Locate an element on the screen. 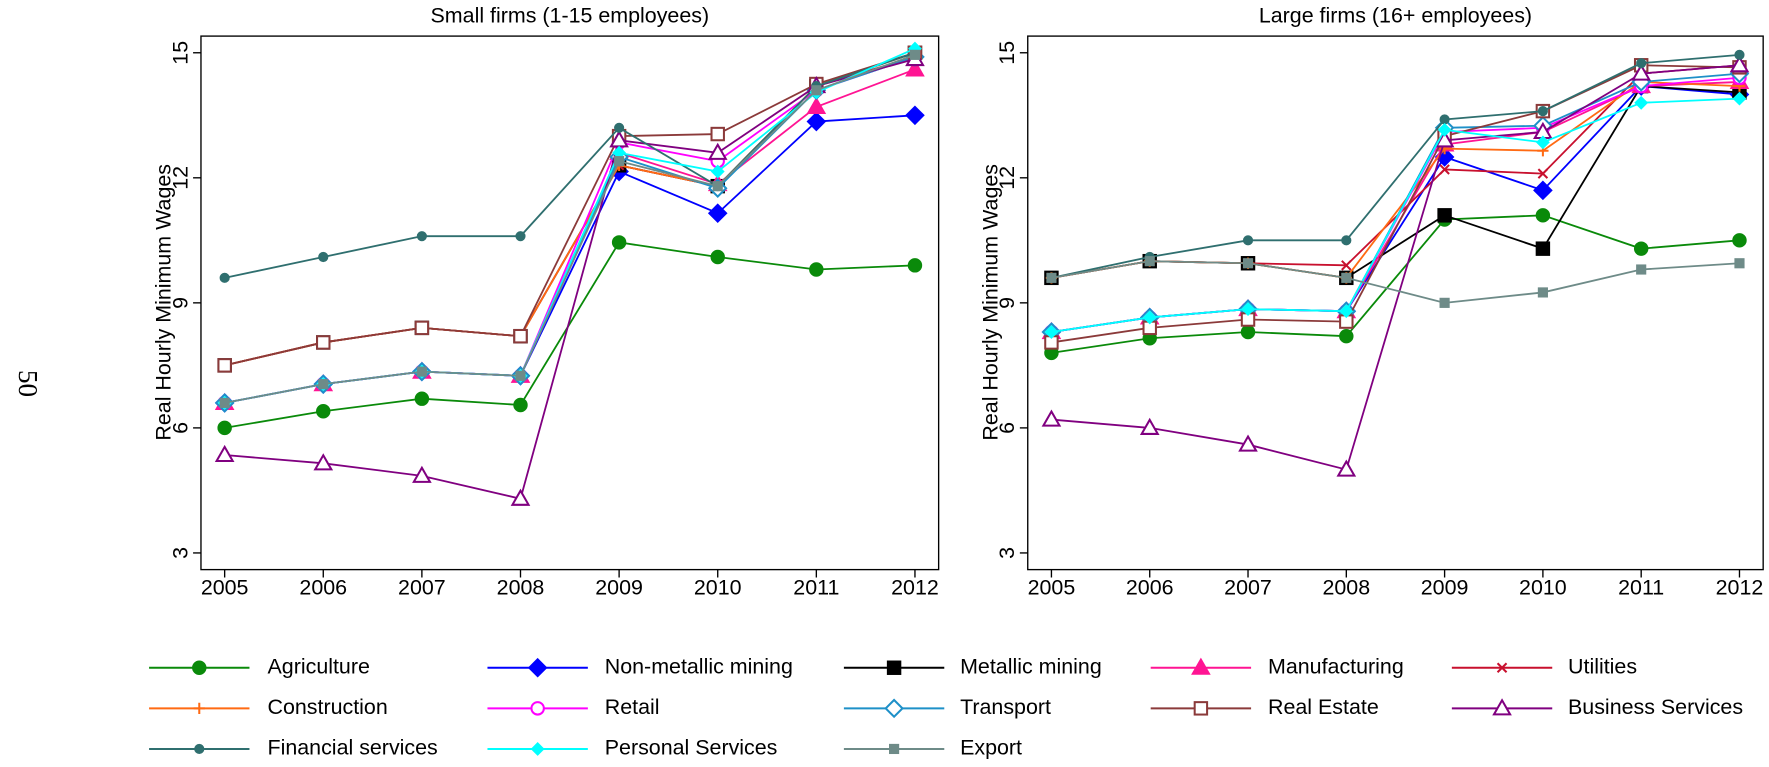 This screenshot has height=767, width=1769. chart-title: Small firms (1-15 employees) is located at coordinates (570, 16).